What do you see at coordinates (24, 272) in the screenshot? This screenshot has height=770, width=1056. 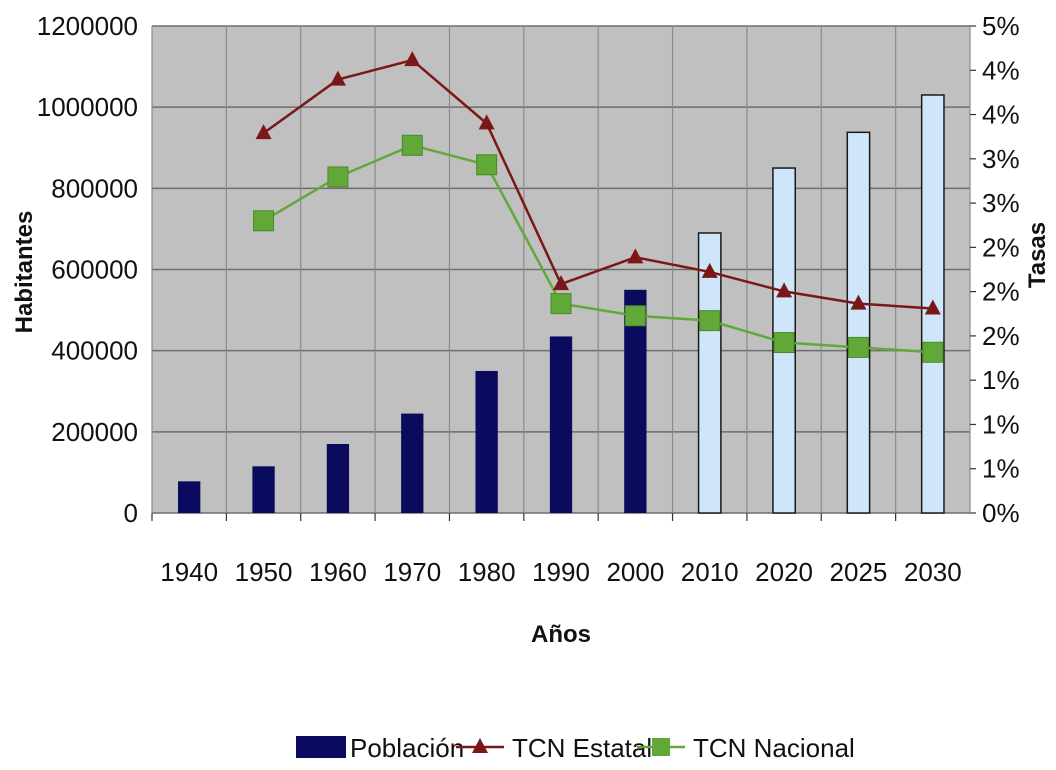 I see `left-axis-title: Habitantes` at bounding box center [24, 272].